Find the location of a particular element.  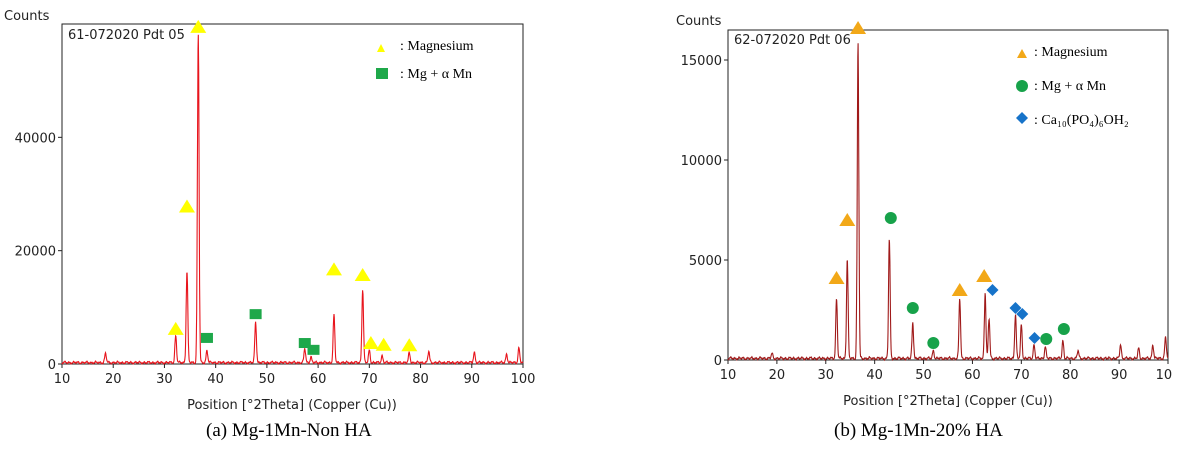

y-tick-label: 20000 is located at coordinates (35, 252).